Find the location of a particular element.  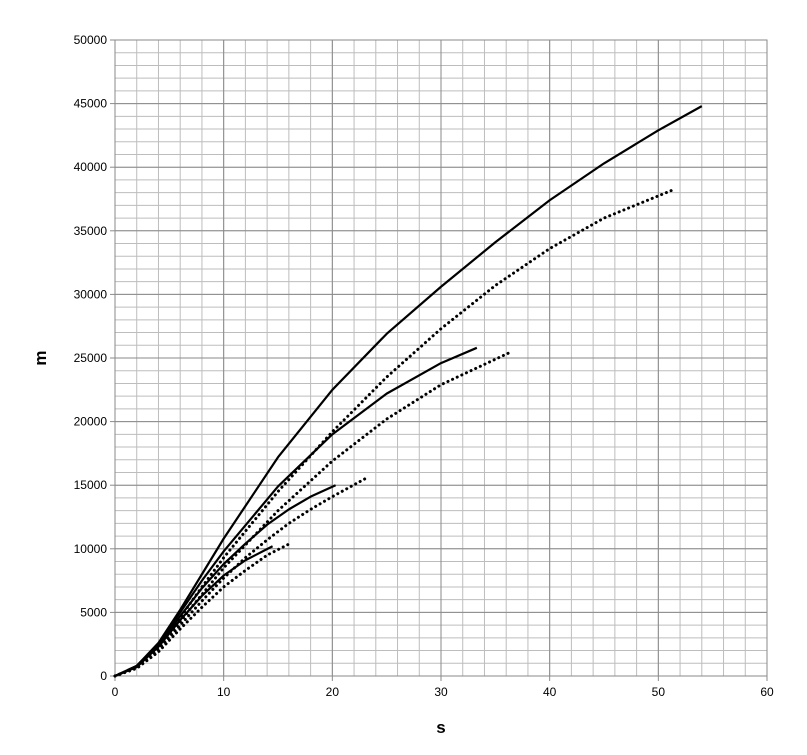

y-tick-label: 5000 is located at coordinates (93, 612).